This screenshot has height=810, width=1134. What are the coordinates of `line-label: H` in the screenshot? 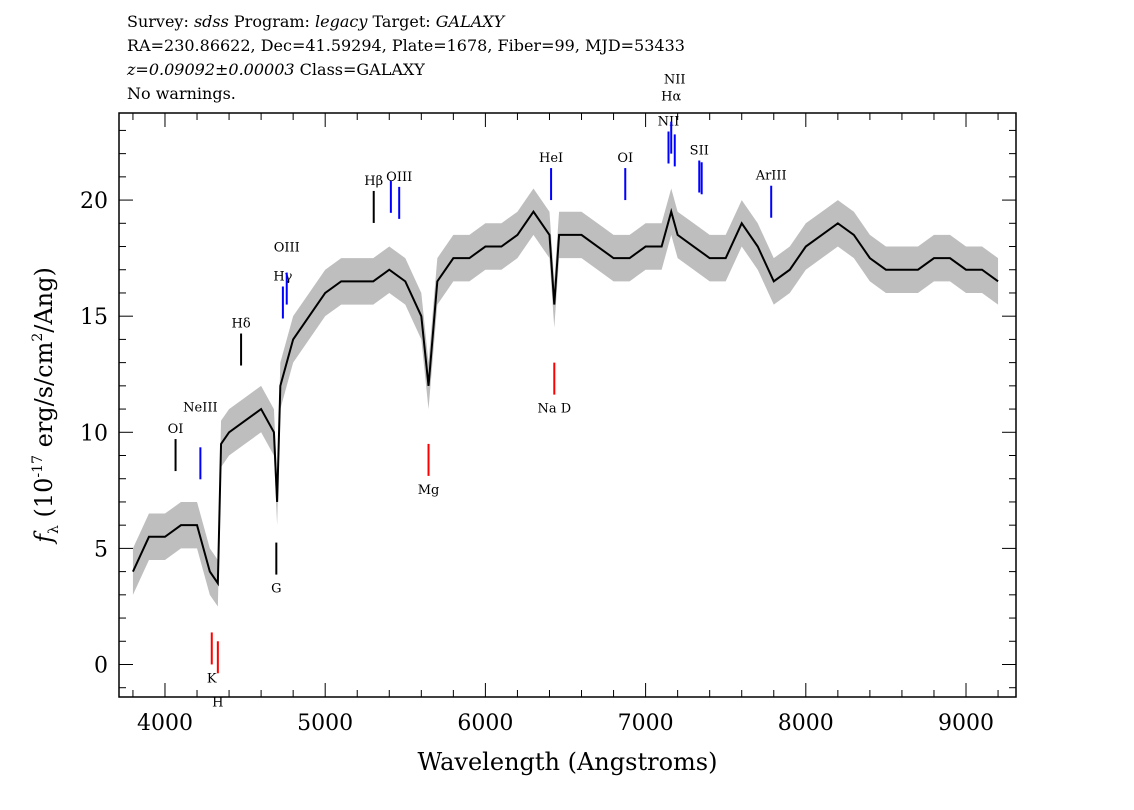 It's located at (217, 702).